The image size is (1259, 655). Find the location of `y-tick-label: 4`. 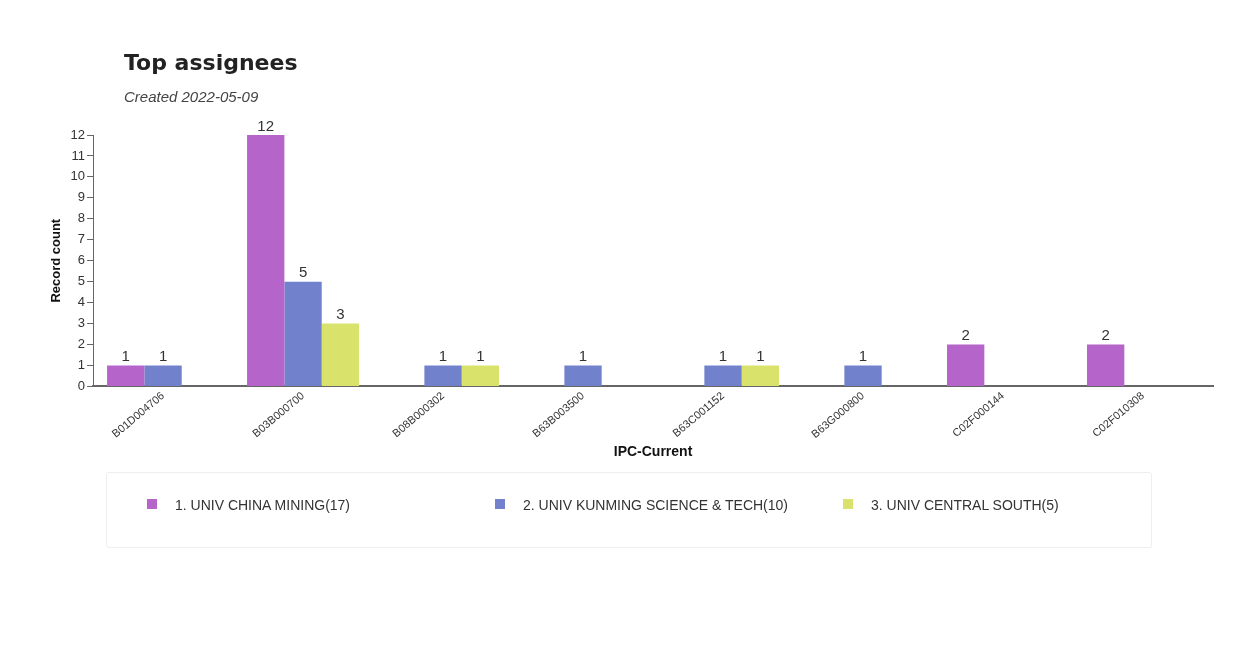

y-tick-label: 4 is located at coordinates (81, 302).